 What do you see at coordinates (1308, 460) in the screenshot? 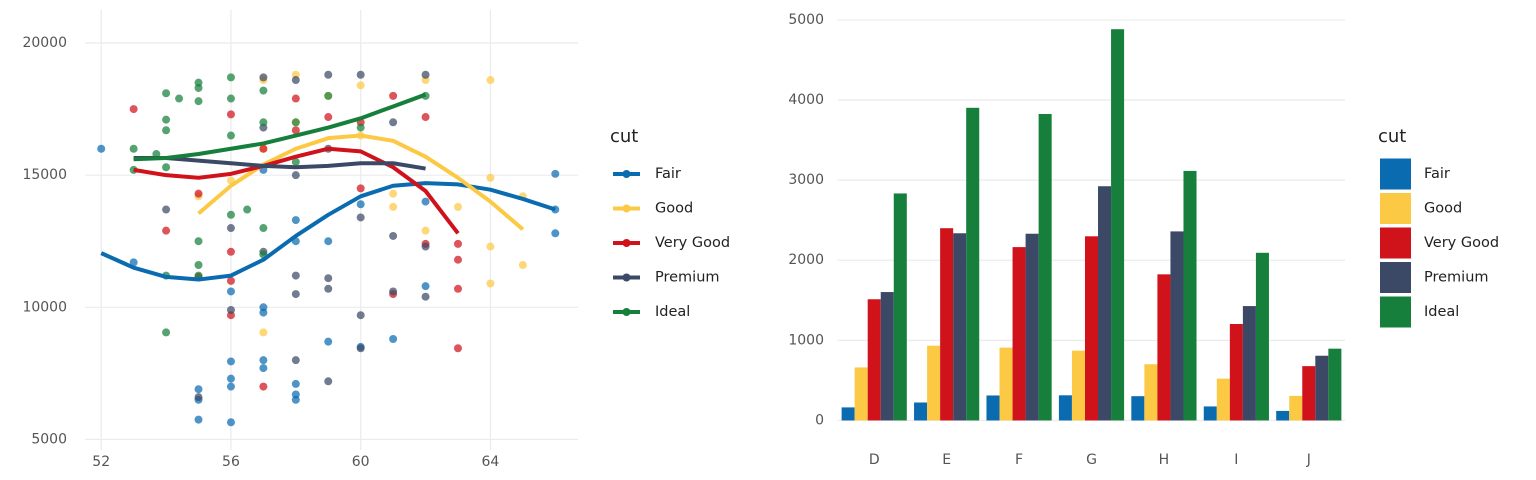
I see `x-tick-label: J` at bounding box center [1308, 460].